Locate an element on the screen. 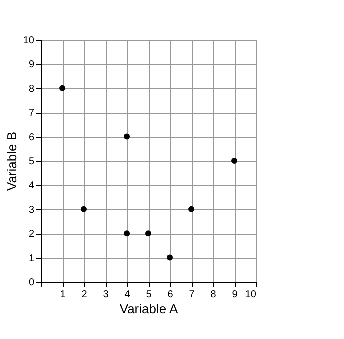 The height and width of the screenshot is (339, 344). x-tick-label: 1 is located at coordinates (63, 295).